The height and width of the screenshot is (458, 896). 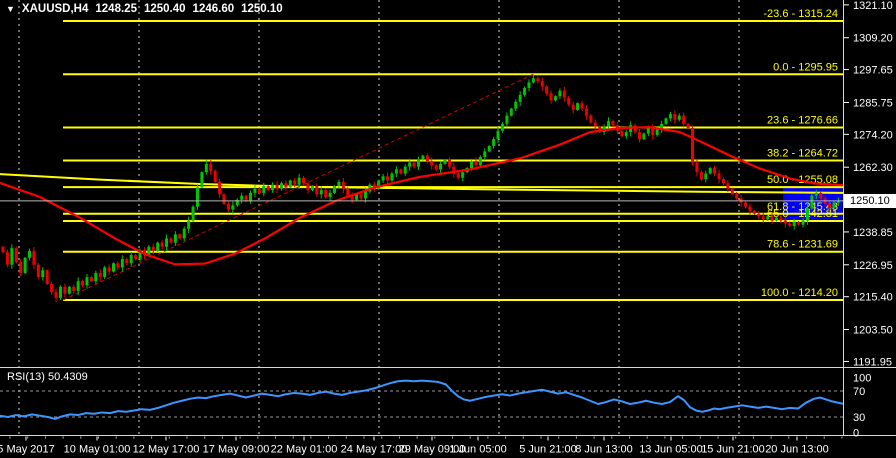 What do you see at coordinates (671, 450) in the screenshot?
I see `time-axis-label: 13 Jun 05:00` at bounding box center [671, 450].